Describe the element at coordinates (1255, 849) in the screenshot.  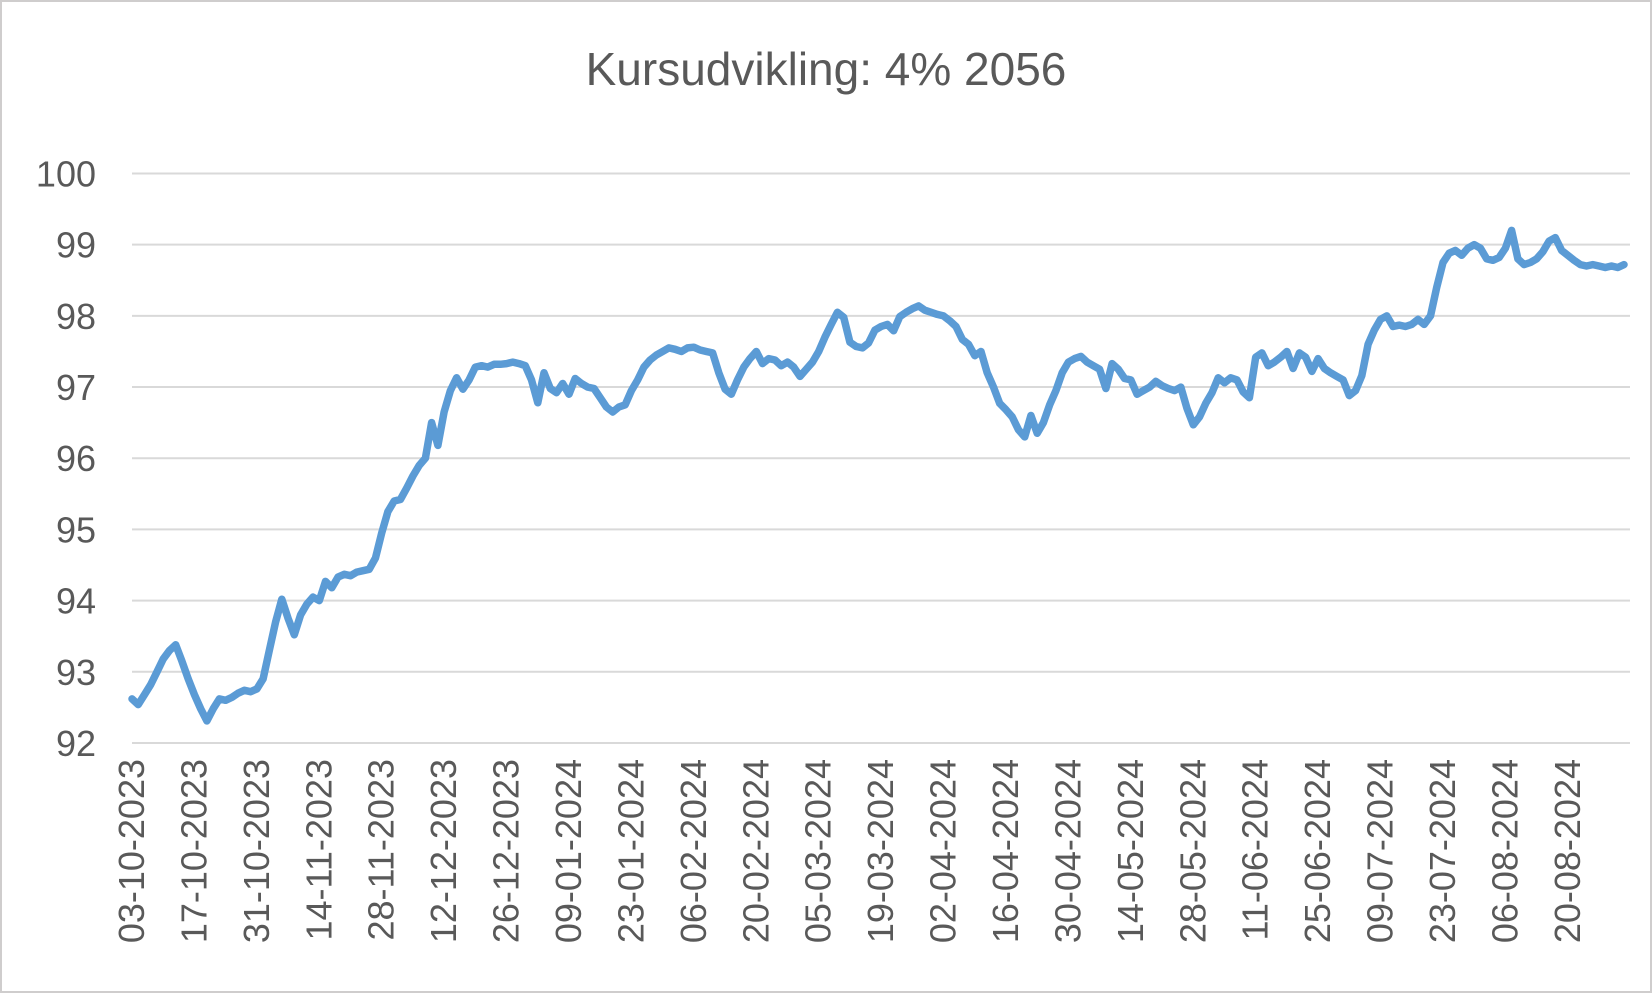
I see `x-tick-label: 11-06-2024` at that location.